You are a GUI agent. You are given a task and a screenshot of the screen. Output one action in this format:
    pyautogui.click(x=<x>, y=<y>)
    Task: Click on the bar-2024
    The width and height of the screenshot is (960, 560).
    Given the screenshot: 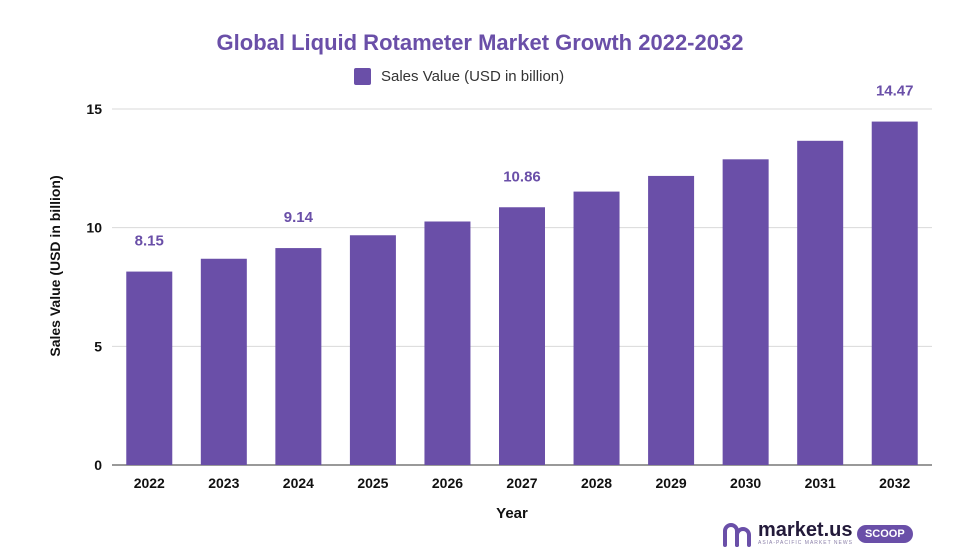 What is the action you would take?
    pyautogui.click(x=298, y=356)
    